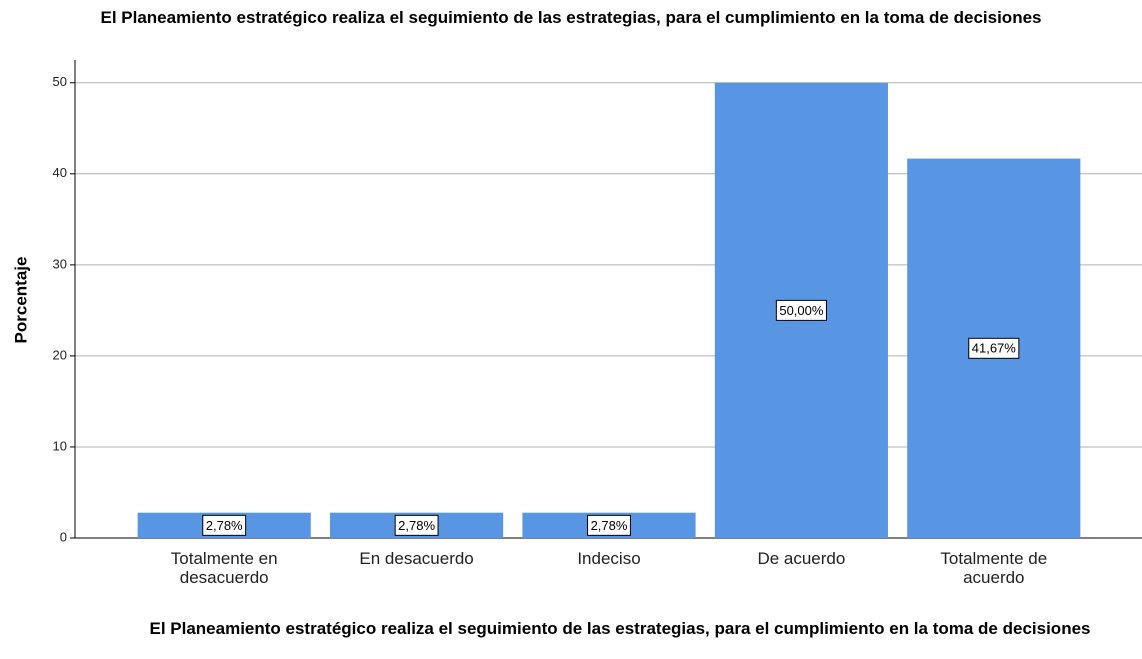  Describe the element at coordinates (60, 81) in the screenshot. I see `y-tick-label: 50` at that location.